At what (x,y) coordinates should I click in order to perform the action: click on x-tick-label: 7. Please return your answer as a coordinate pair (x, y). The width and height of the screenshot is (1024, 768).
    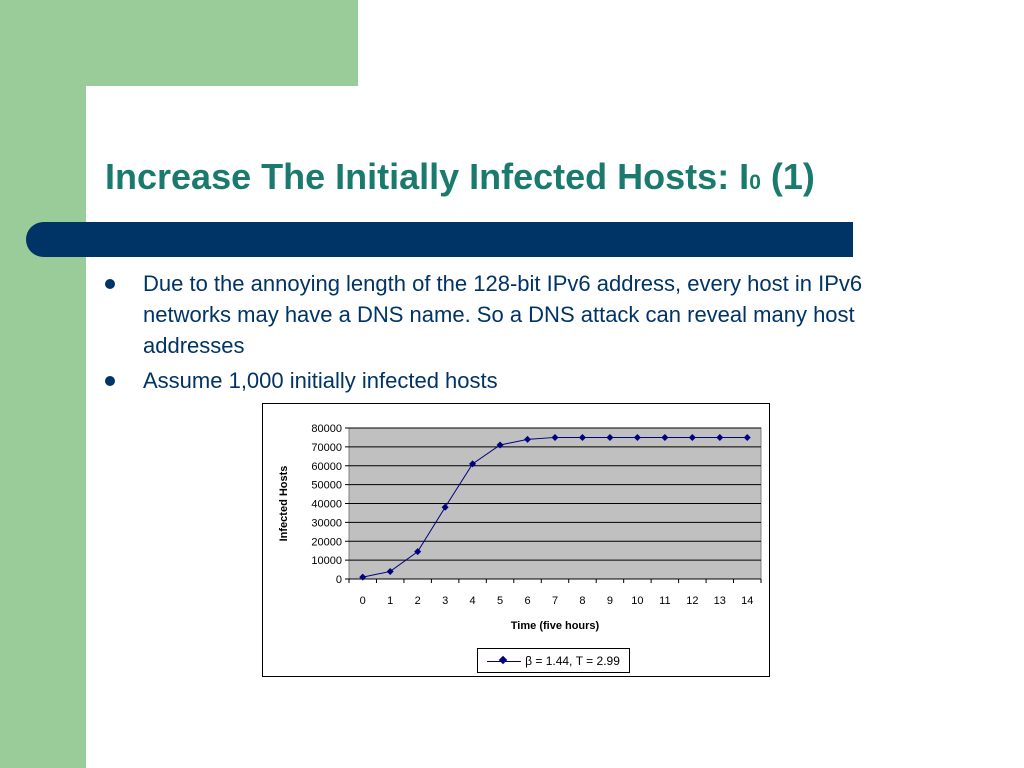
    Looking at the image, I should click on (555, 601).